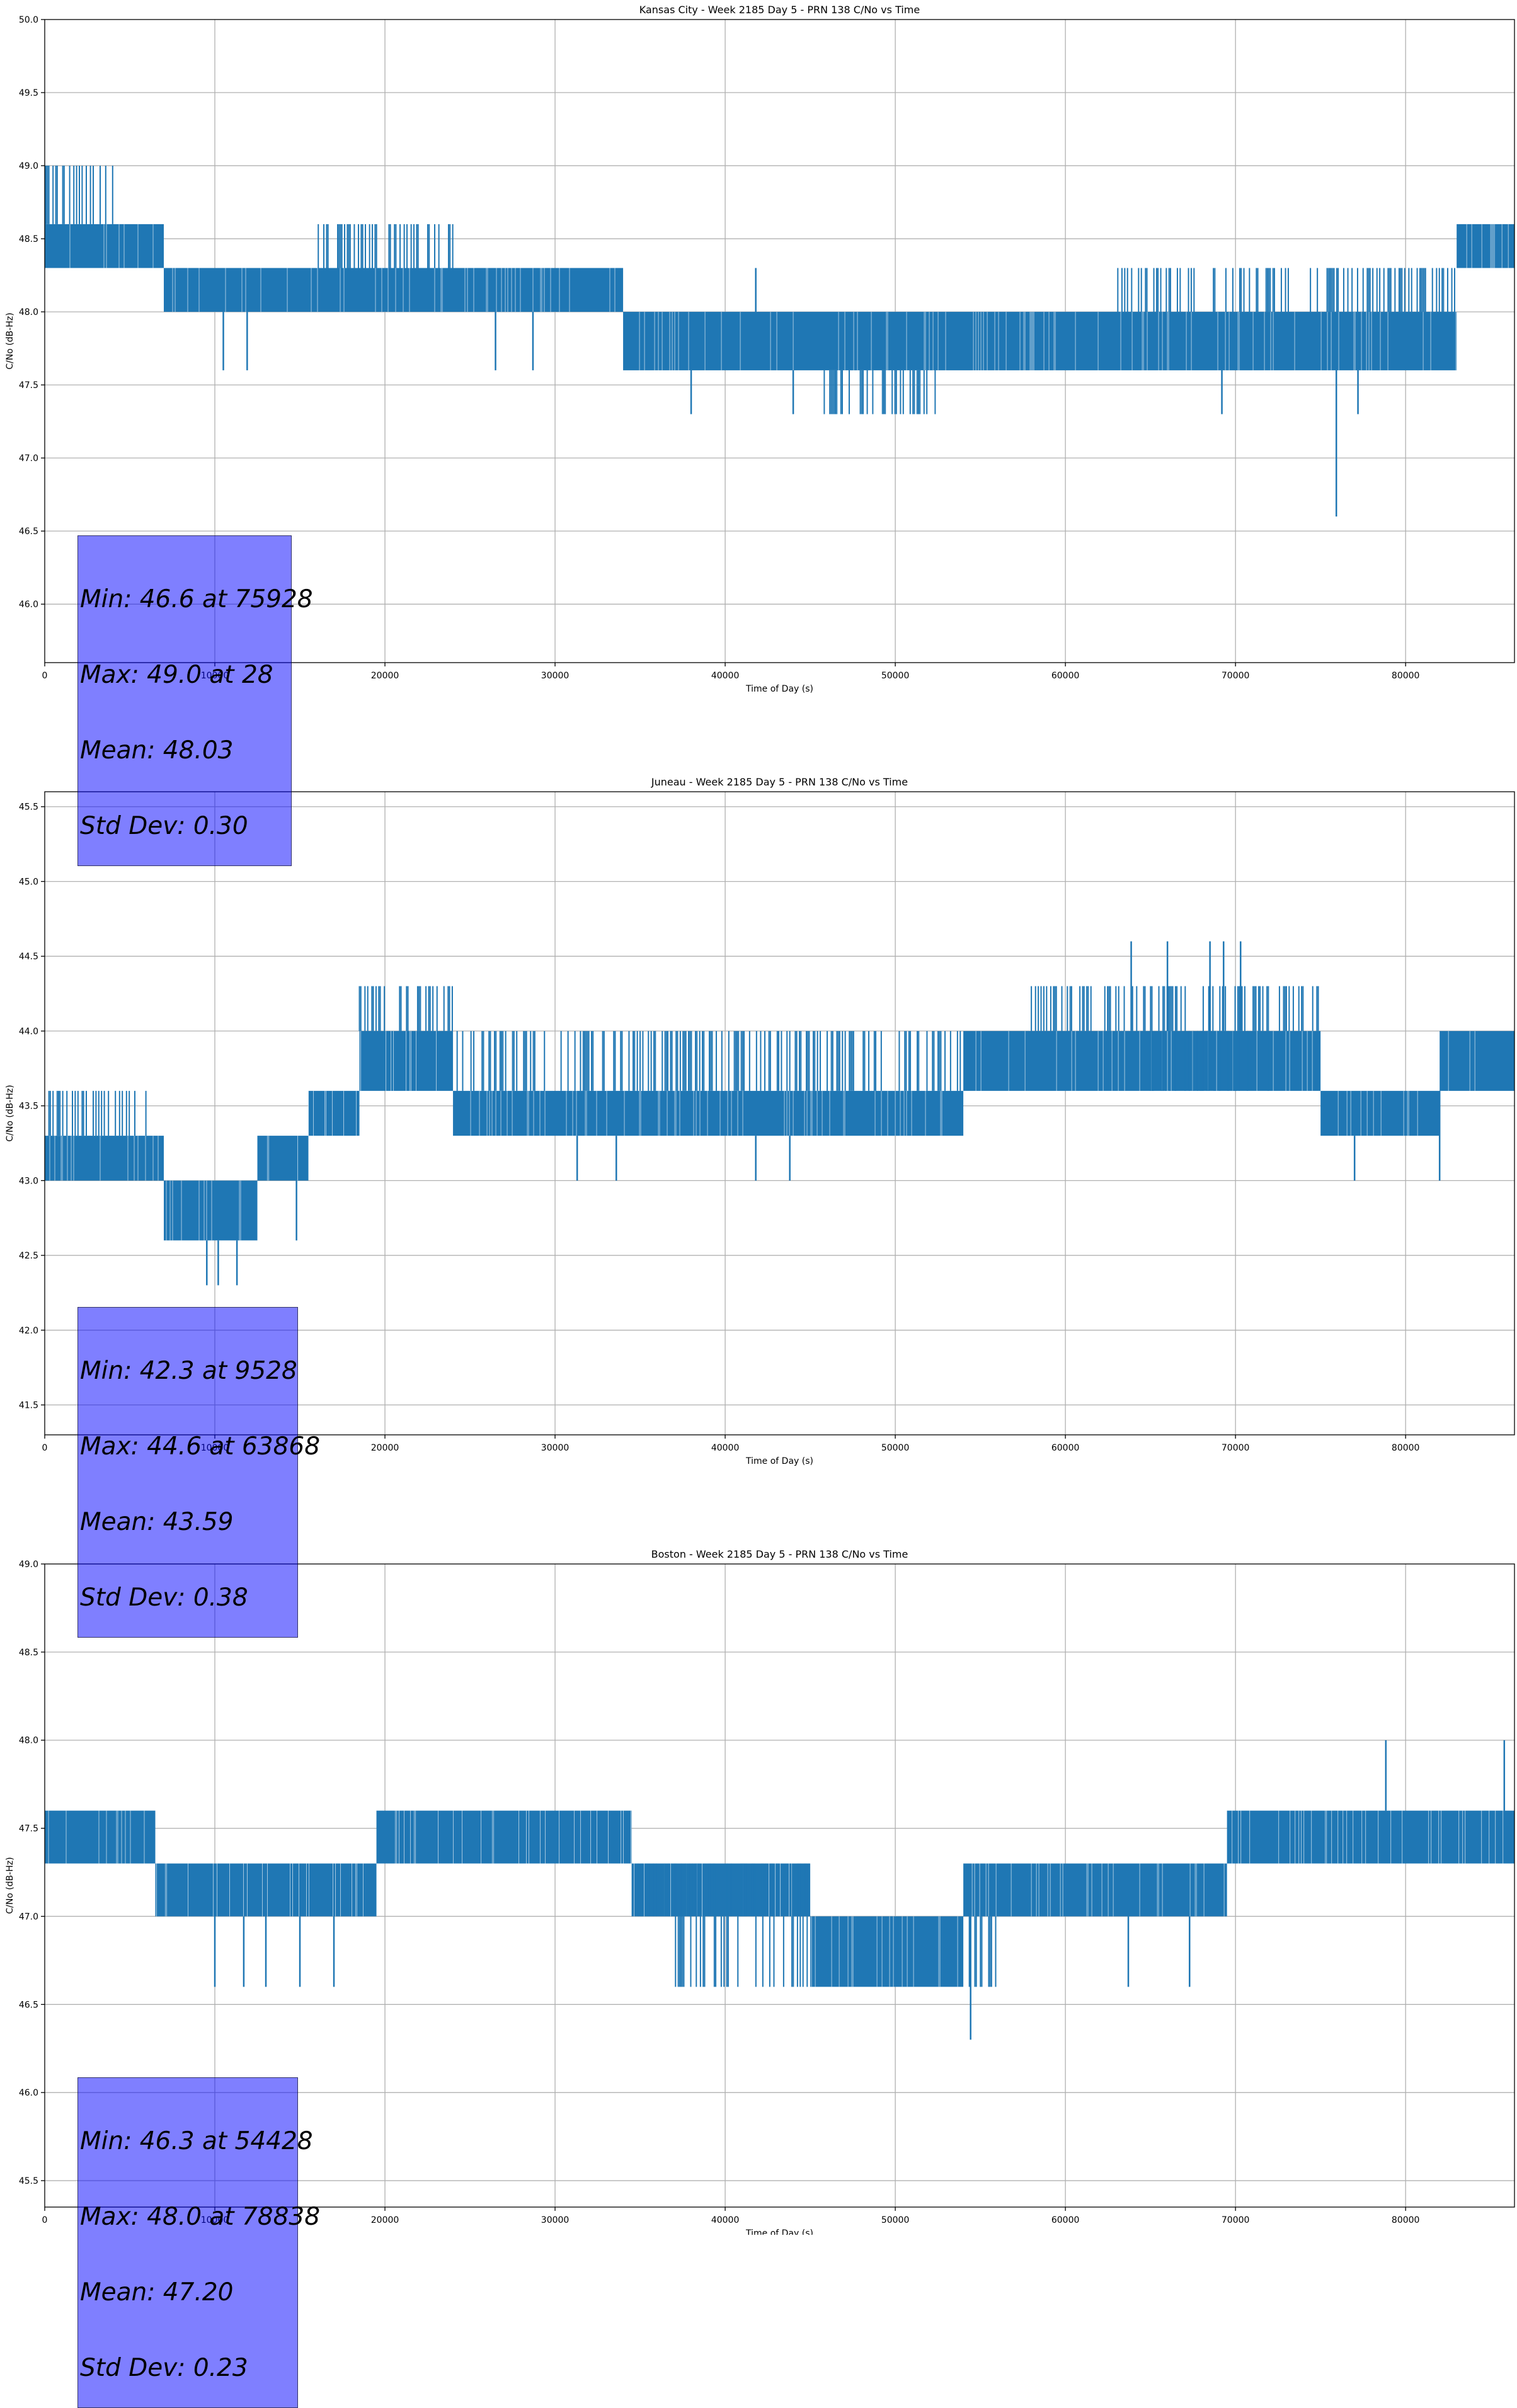 Image resolution: width=1517 pixels, height=2408 pixels. Describe the element at coordinates (188, 1371) in the screenshot. I see `stats-min: Min: 42.3 at 9528` at that location.